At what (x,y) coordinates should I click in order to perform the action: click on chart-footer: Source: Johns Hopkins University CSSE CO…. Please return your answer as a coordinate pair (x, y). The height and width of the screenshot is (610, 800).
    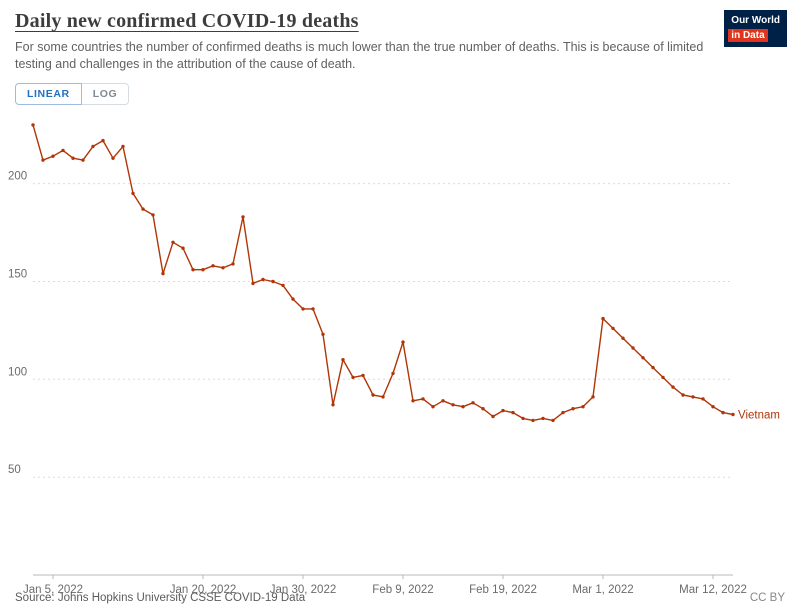
    Looking at the image, I should click on (400, 598).